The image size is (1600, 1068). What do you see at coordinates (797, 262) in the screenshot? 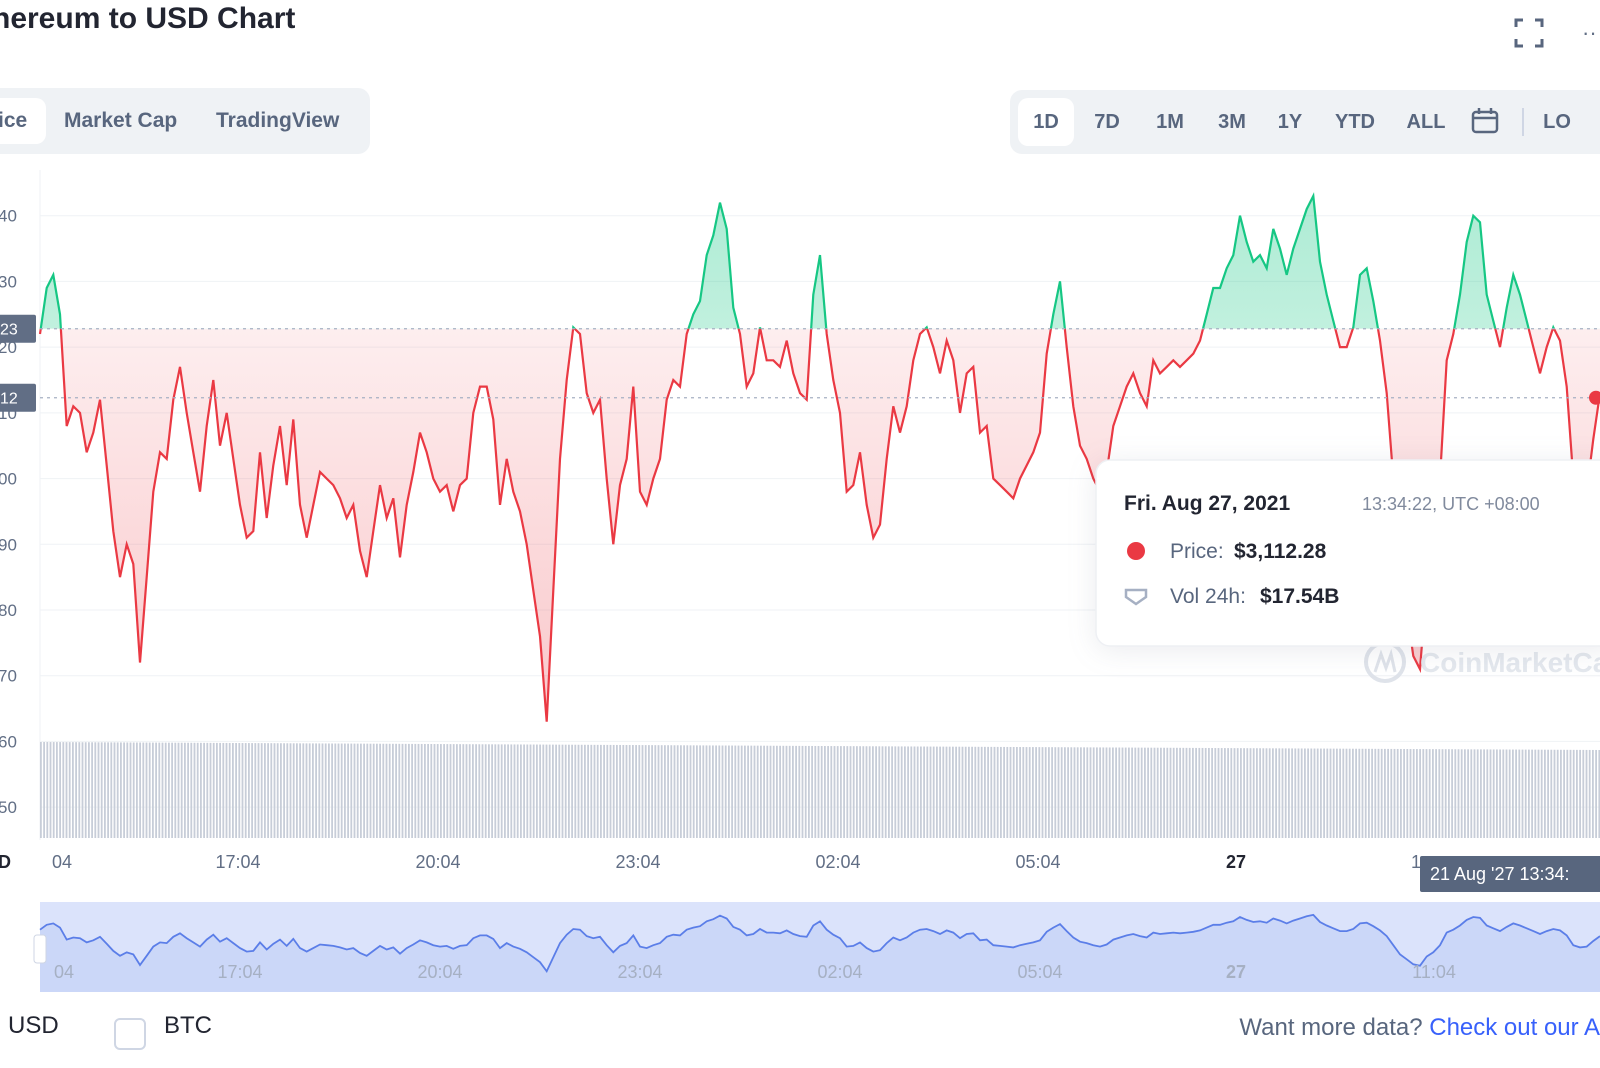
I see `price-area-up` at bounding box center [797, 262].